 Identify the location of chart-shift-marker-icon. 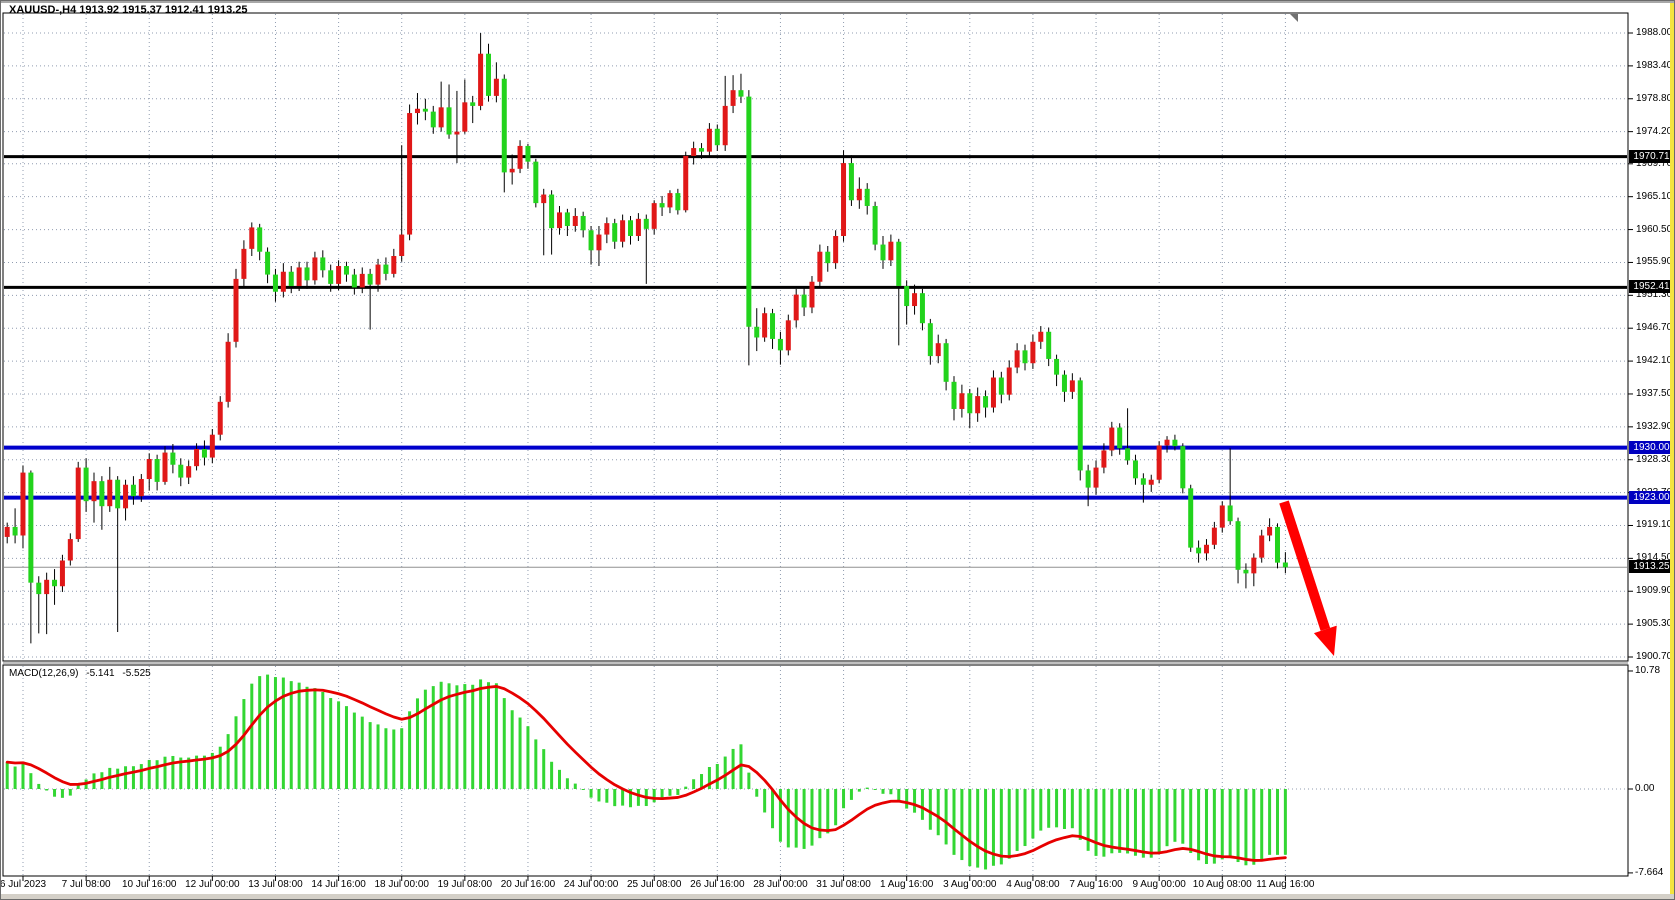
(1294, 18).